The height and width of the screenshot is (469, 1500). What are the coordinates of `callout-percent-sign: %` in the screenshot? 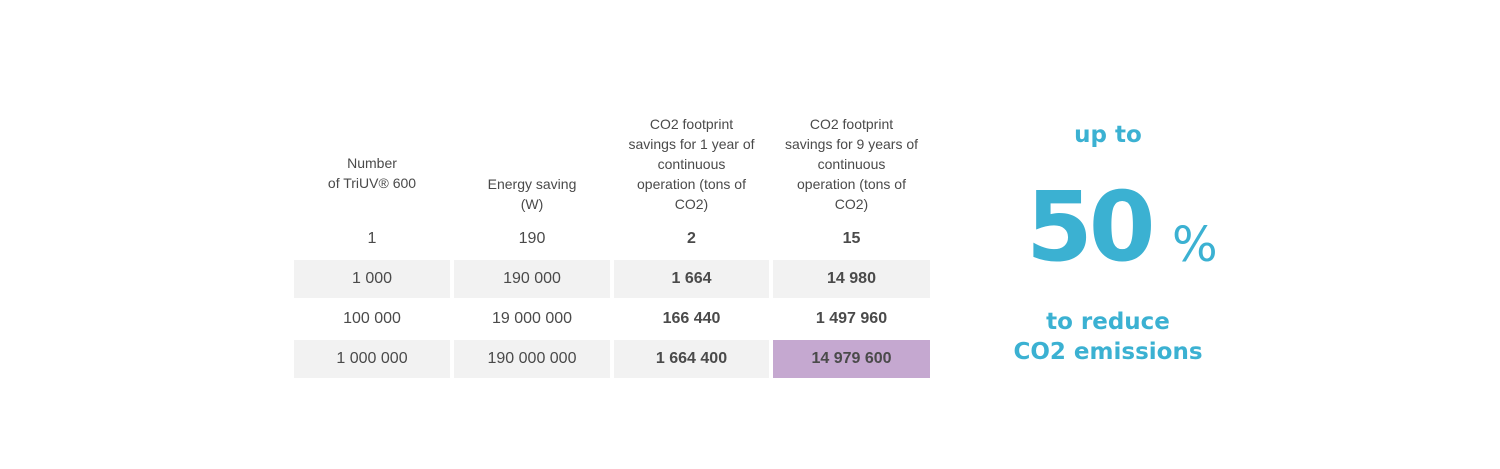 It's located at (1195, 245).